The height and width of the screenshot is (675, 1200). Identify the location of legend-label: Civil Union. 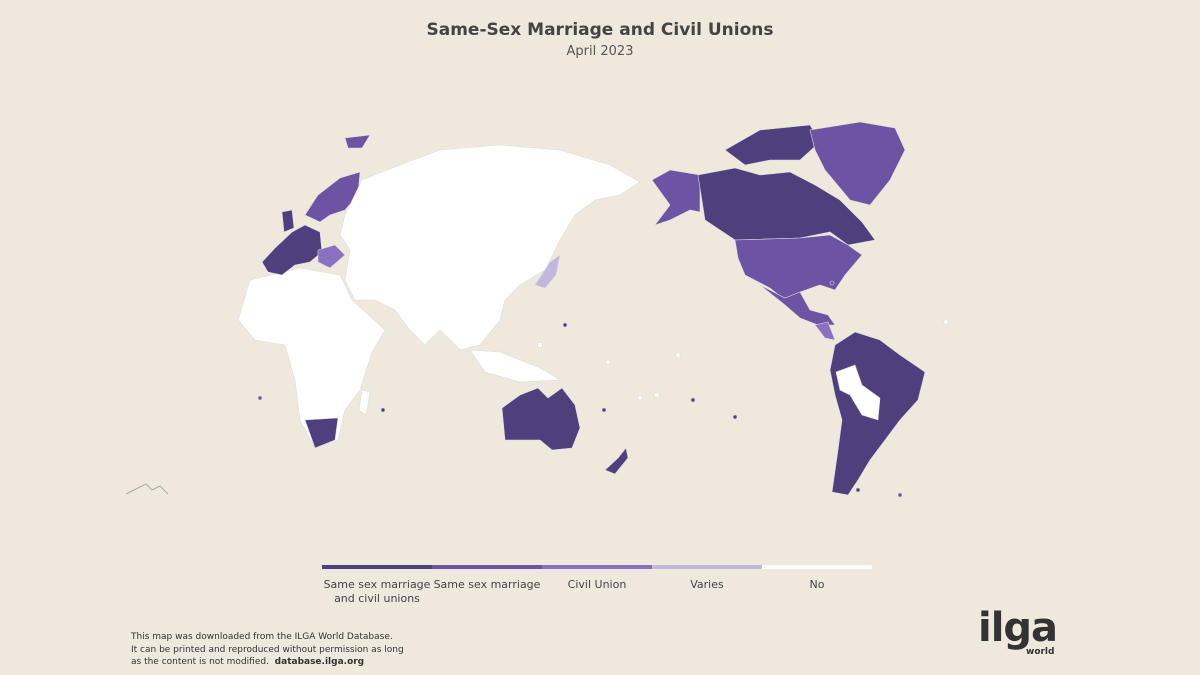
(597, 584).